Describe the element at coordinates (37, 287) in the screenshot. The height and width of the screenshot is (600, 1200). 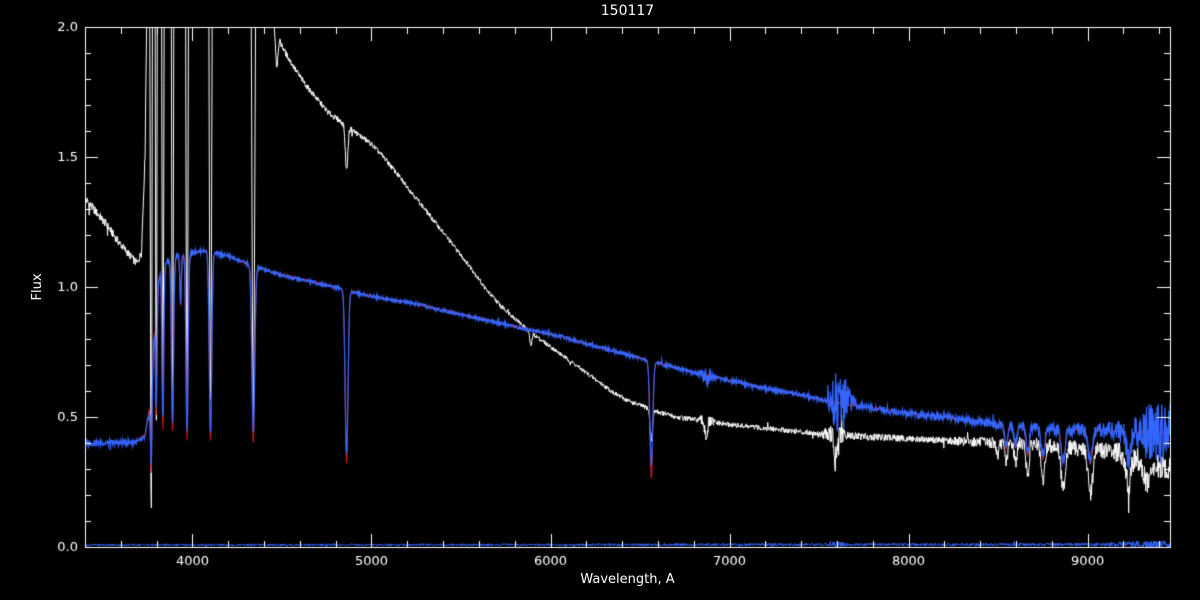
I see `y-axis-label: Flux` at that location.